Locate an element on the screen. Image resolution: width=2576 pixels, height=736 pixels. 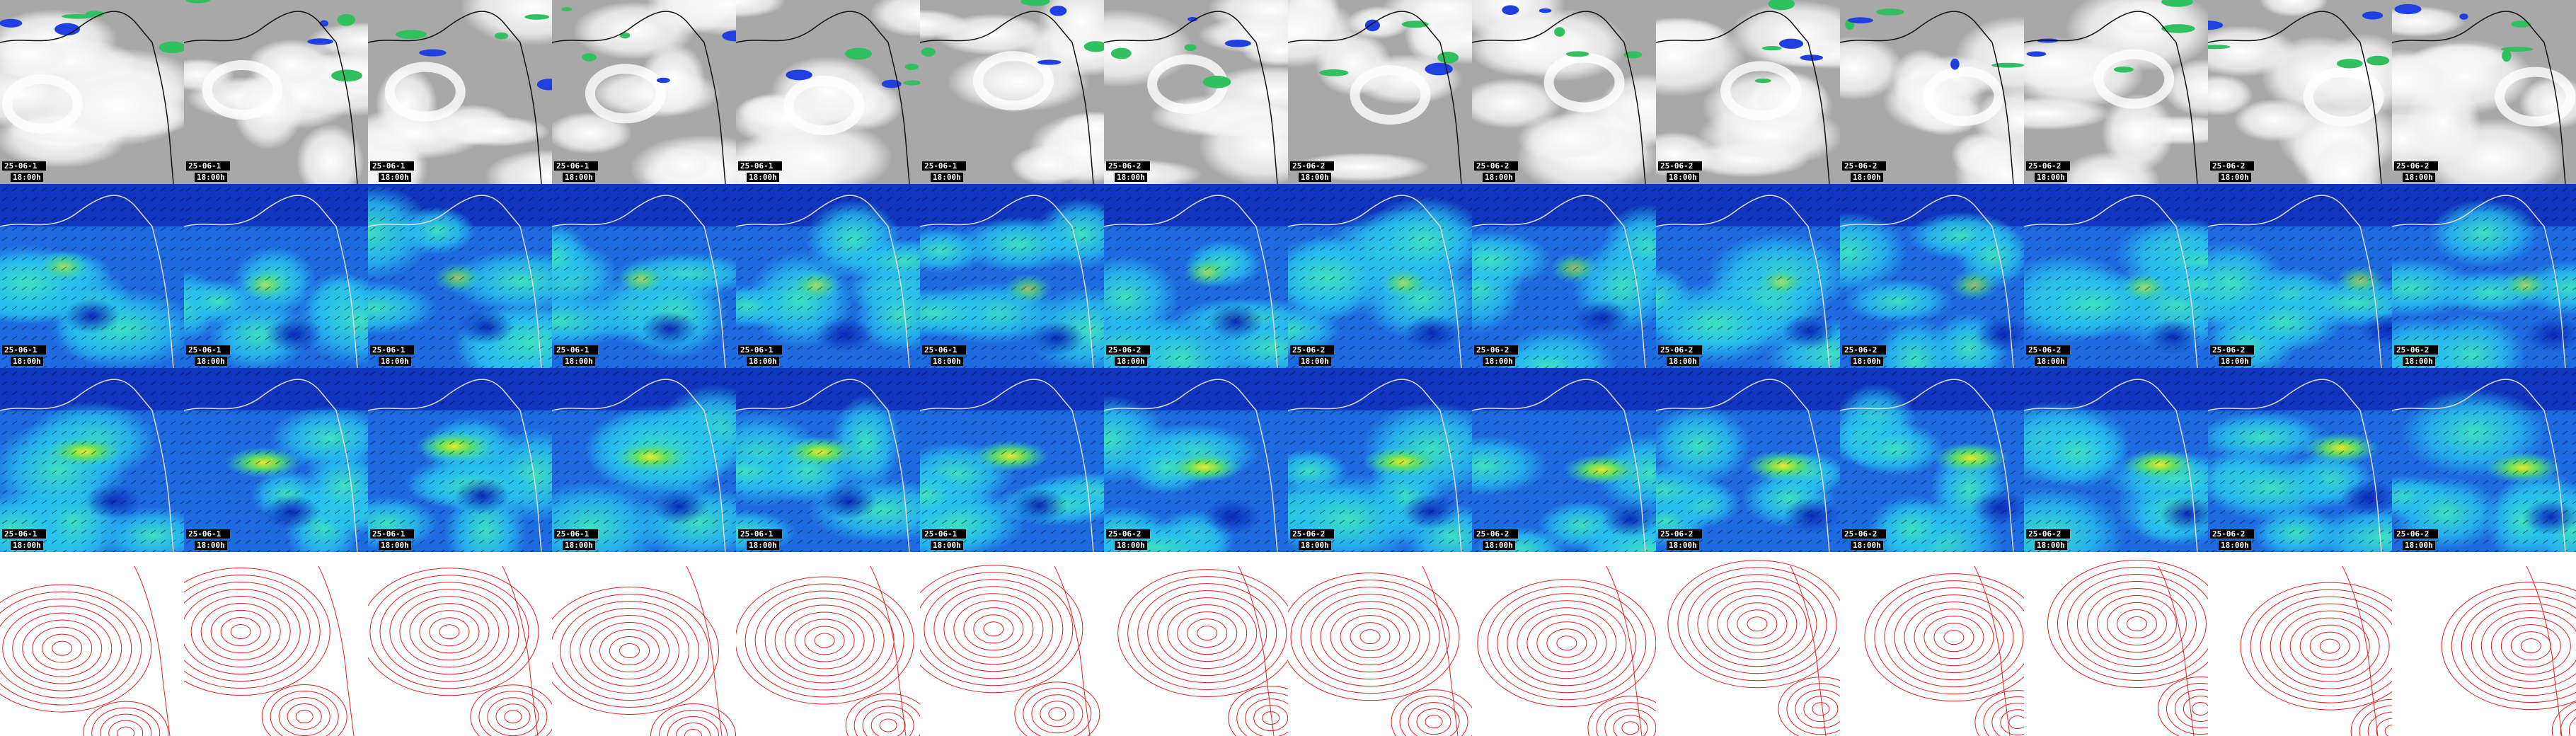
background is located at coordinates (1564, 644).